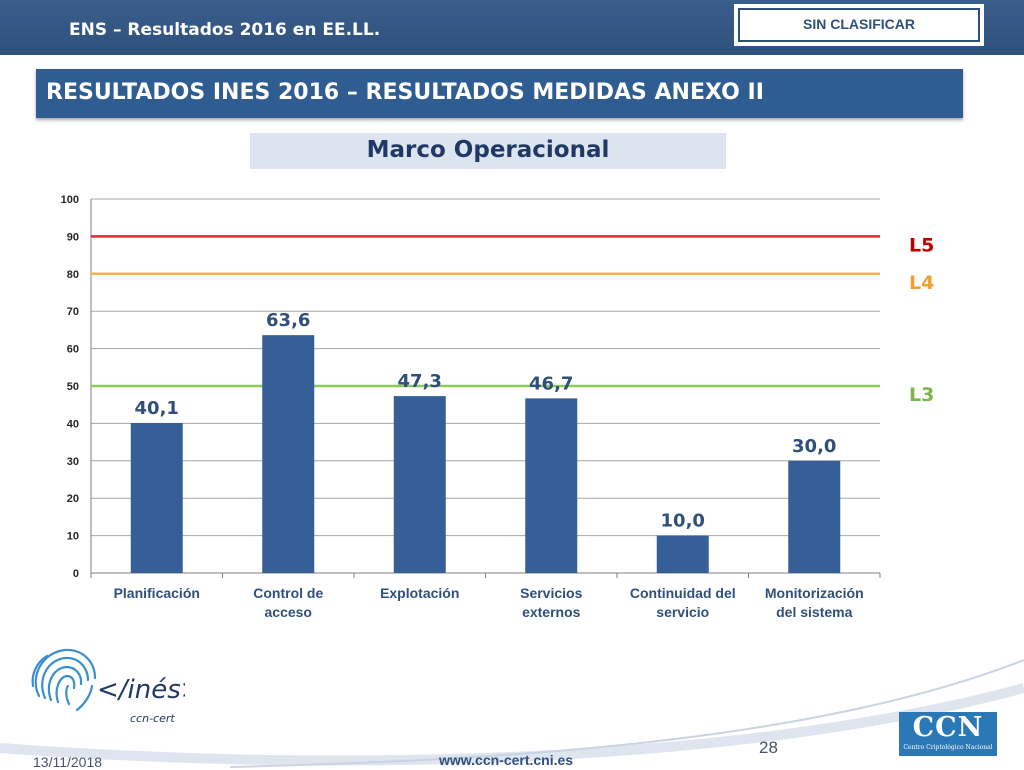  I want to click on x-tick-label: externos, so click(551, 612).